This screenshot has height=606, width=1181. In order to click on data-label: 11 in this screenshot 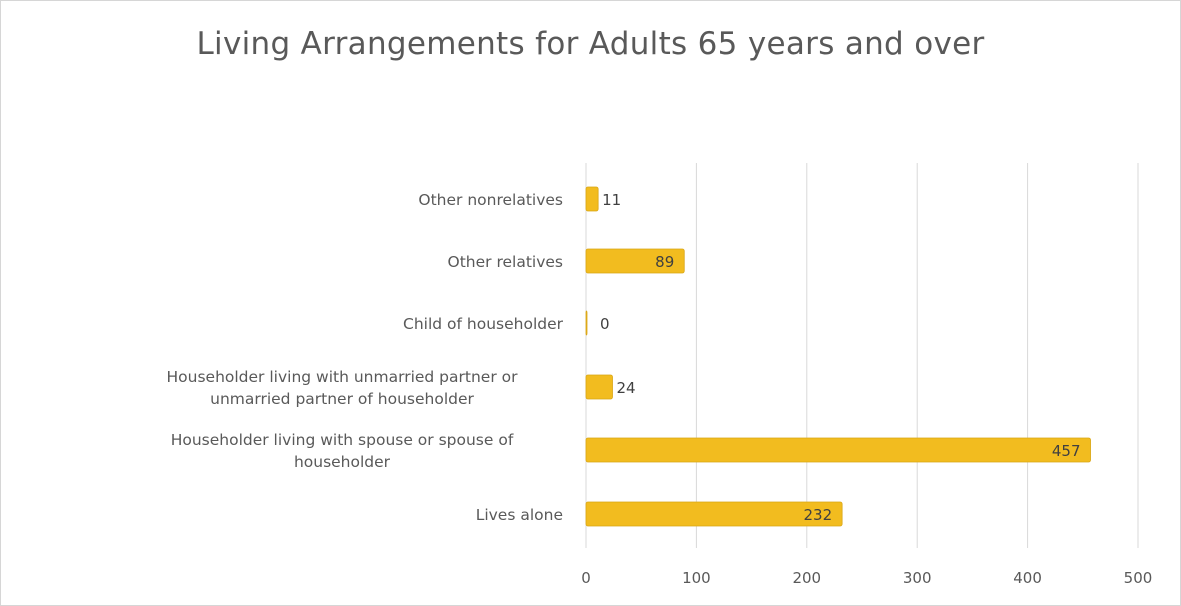, I will do `click(611, 200)`.